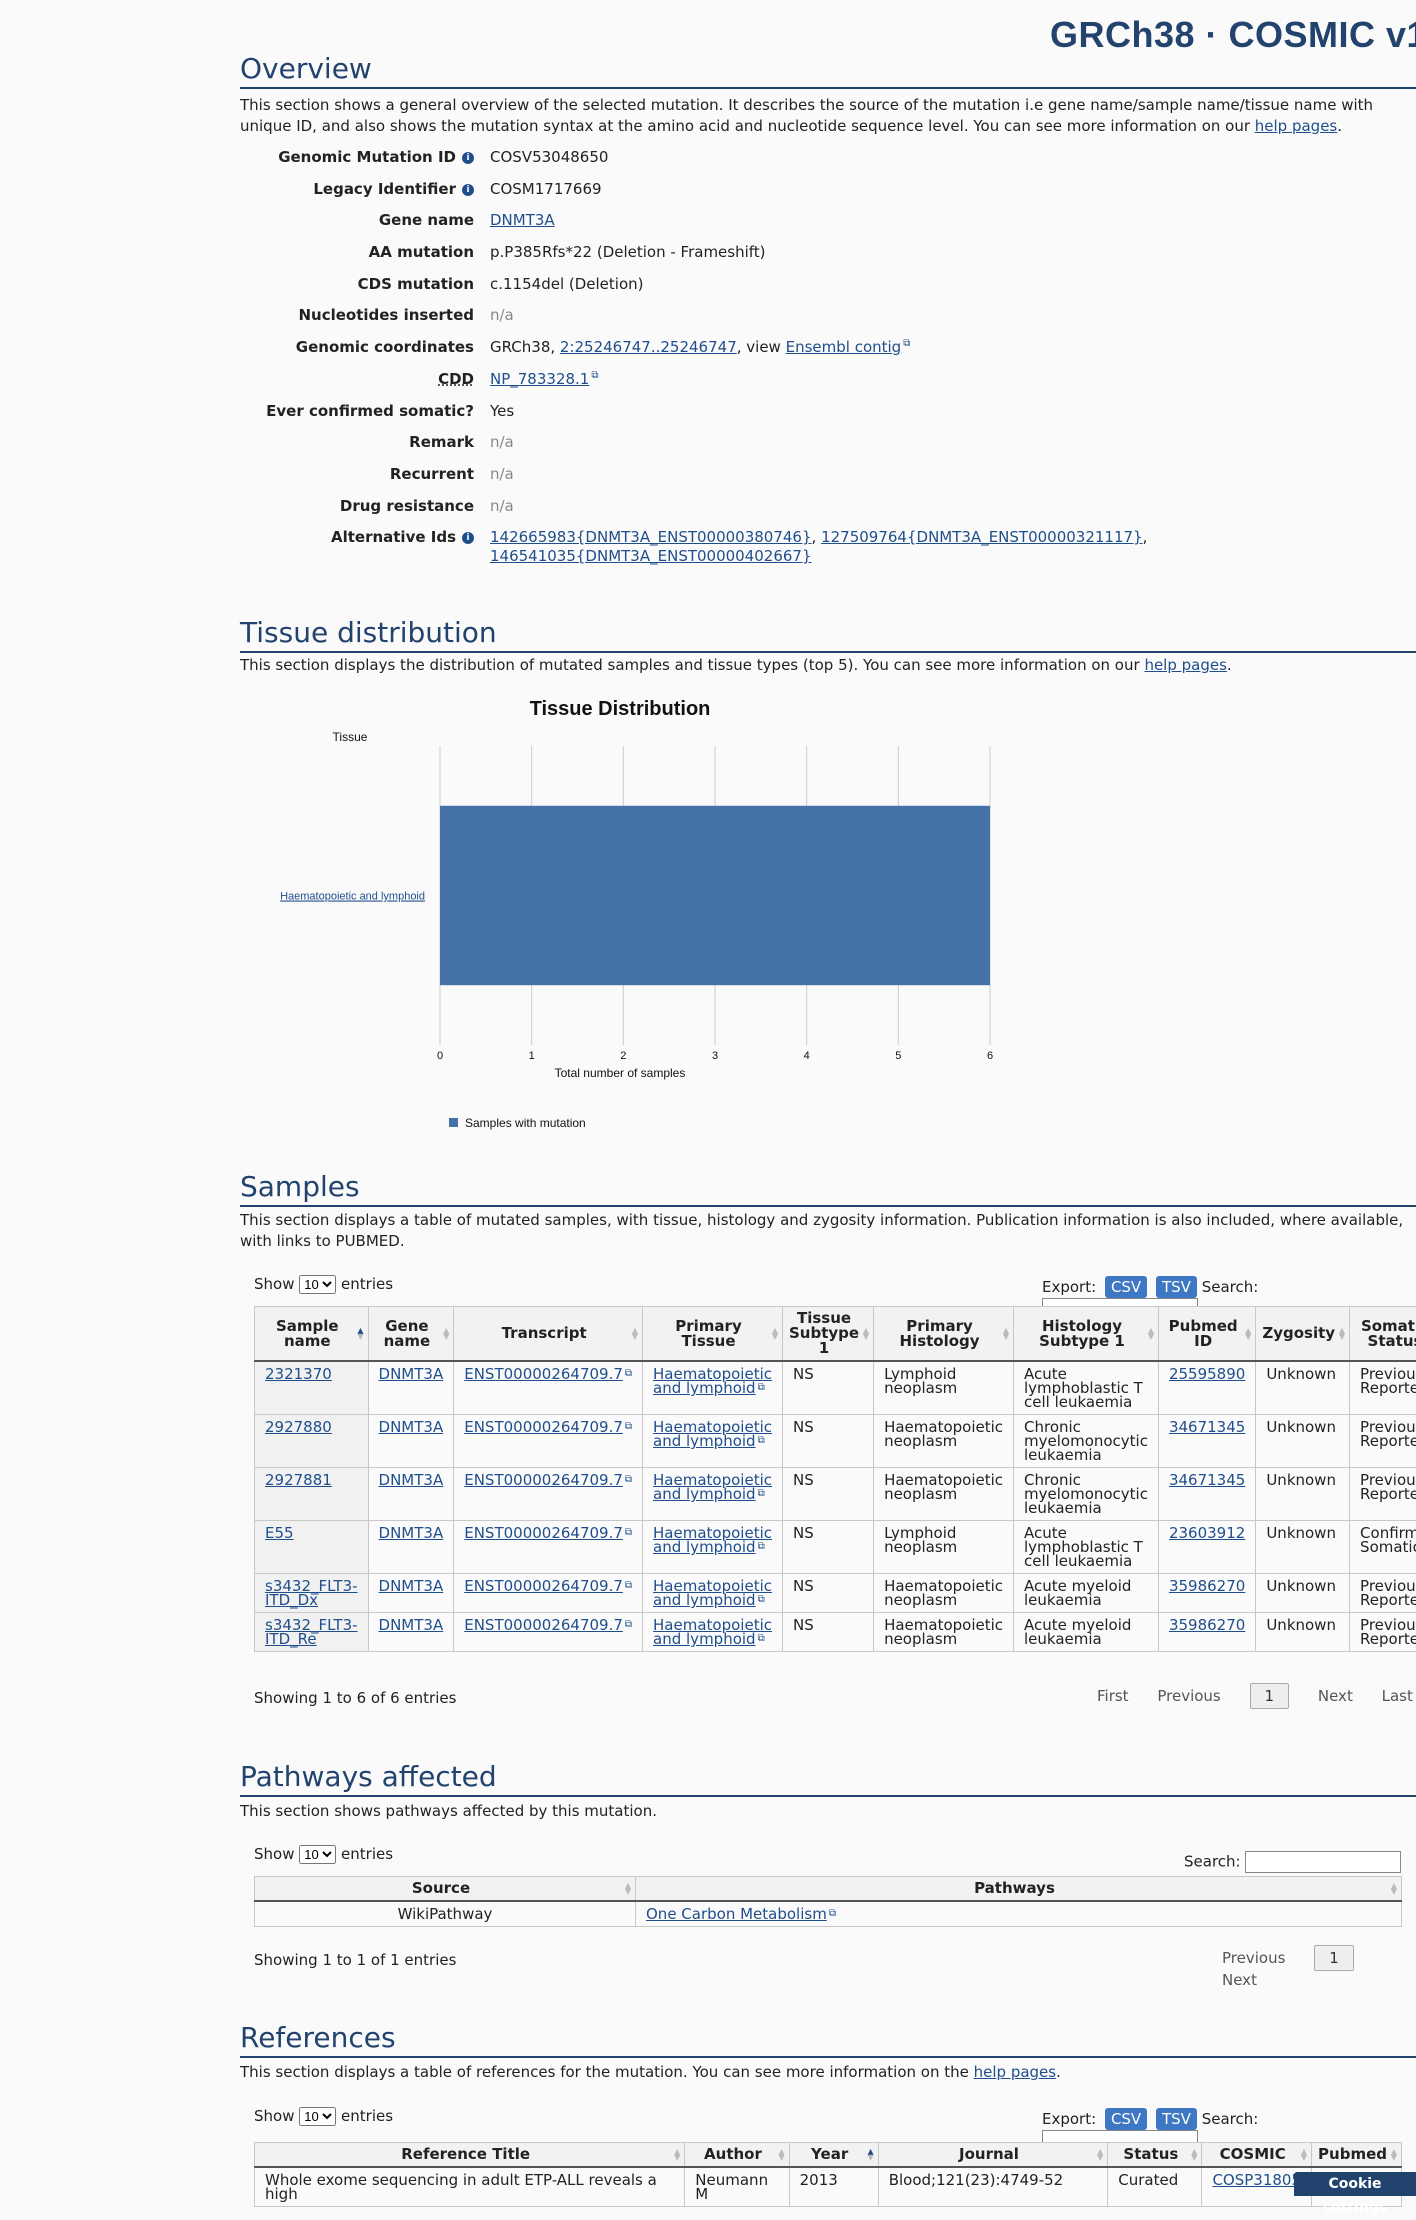 This screenshot has height=2220, width=1416. I want to click on category-label-link: Haematopoietic and lymphoid, so click(352, 897).